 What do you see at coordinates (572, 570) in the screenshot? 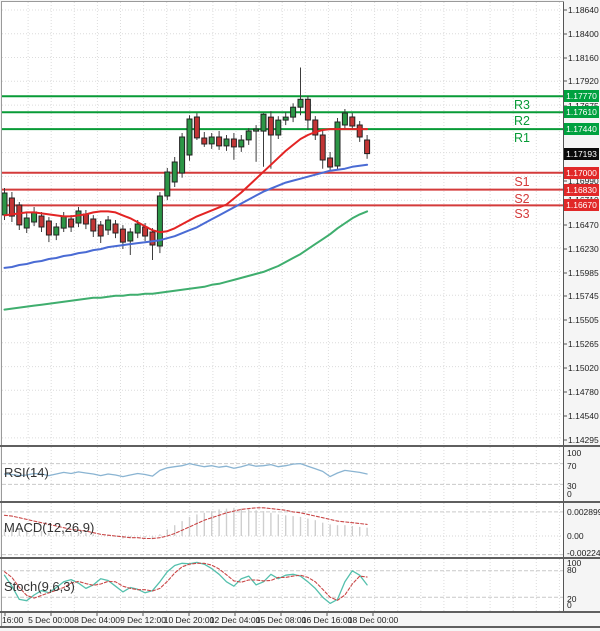
I see `stoch-scale-80: 80` at bounding box center [572, 570].